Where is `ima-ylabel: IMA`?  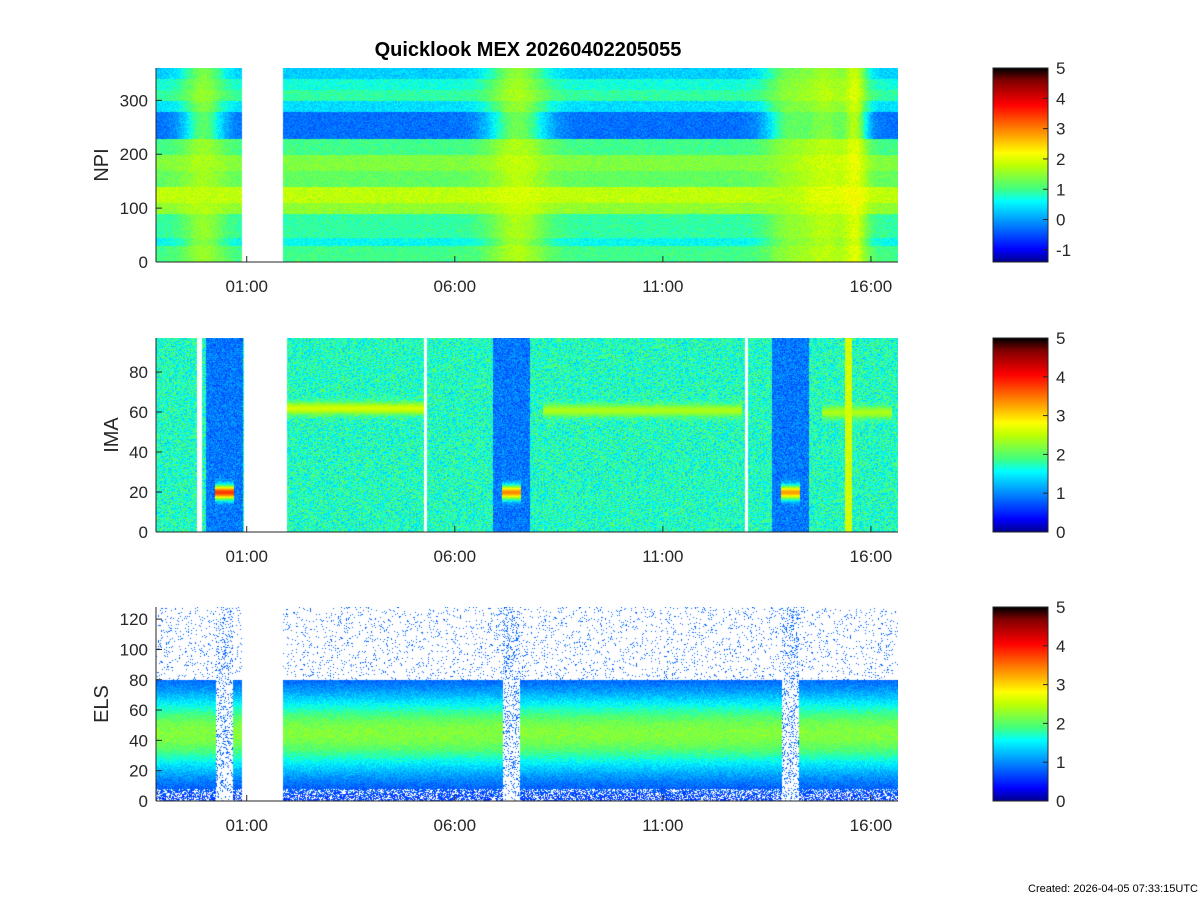
ima-ylabel: IMA is located at coordinates (112, 435).